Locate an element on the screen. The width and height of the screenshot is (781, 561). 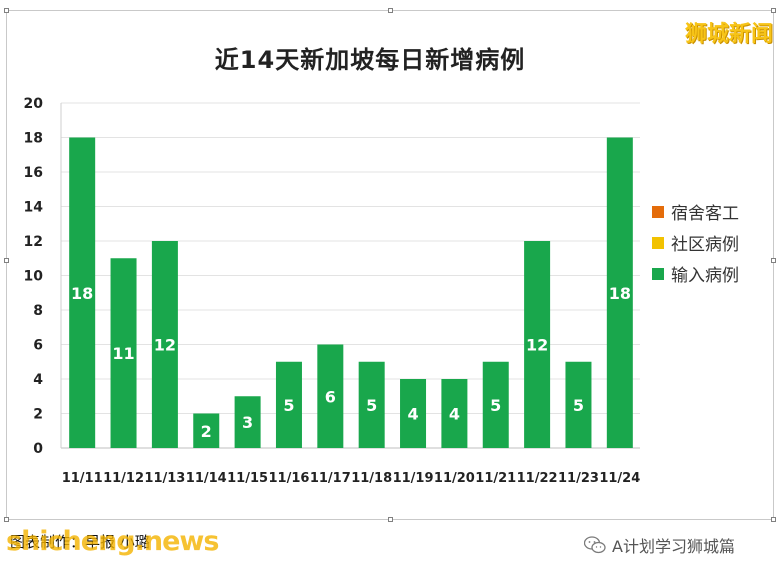
legend-item-imported: 输入病例 is located at coordinates (695, 273).